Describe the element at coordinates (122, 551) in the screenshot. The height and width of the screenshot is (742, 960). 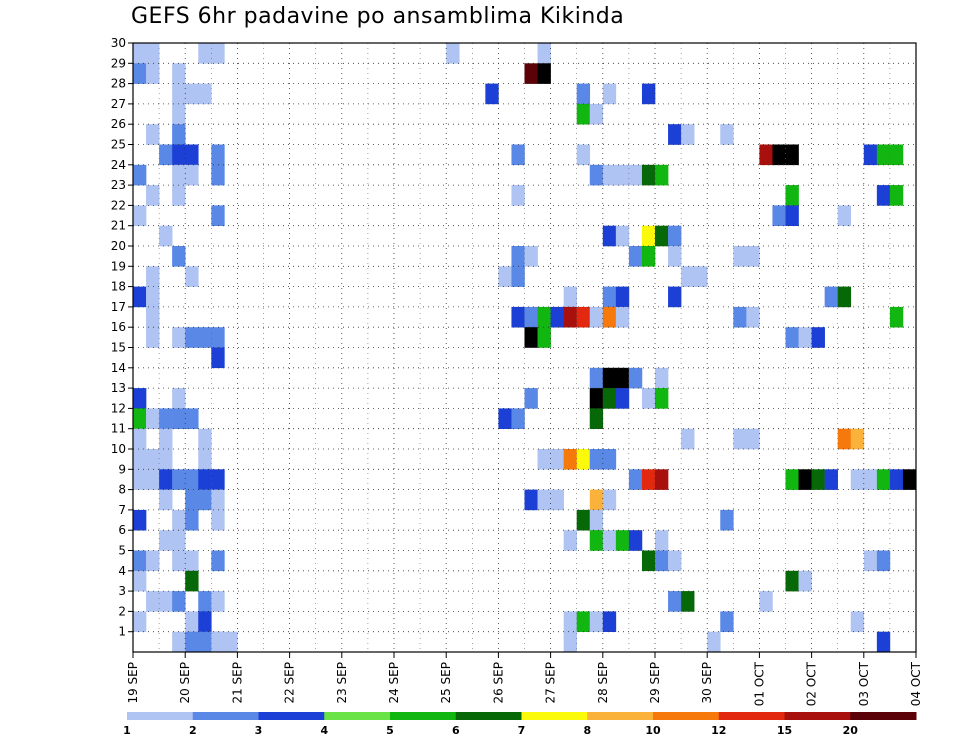
I see `y-tick-label: 5` at that location.